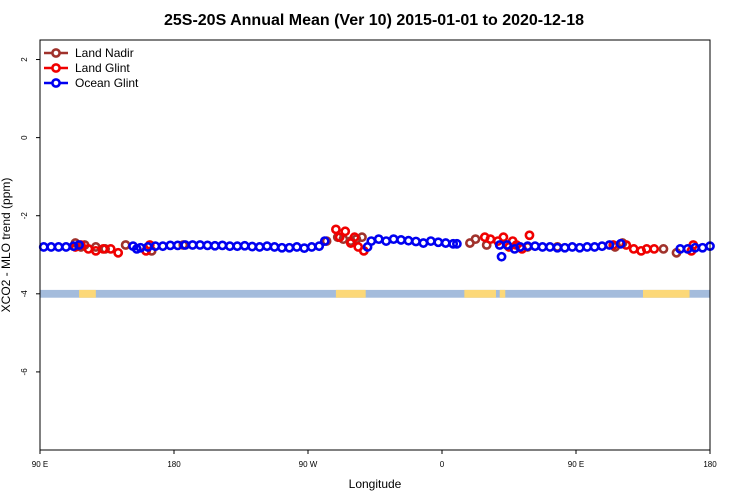 The height and width of the screenshot is (500, 750). Describe the element at coordinates (442, 464) in the screenshot. I see `x-tick-label: 0` at that location.